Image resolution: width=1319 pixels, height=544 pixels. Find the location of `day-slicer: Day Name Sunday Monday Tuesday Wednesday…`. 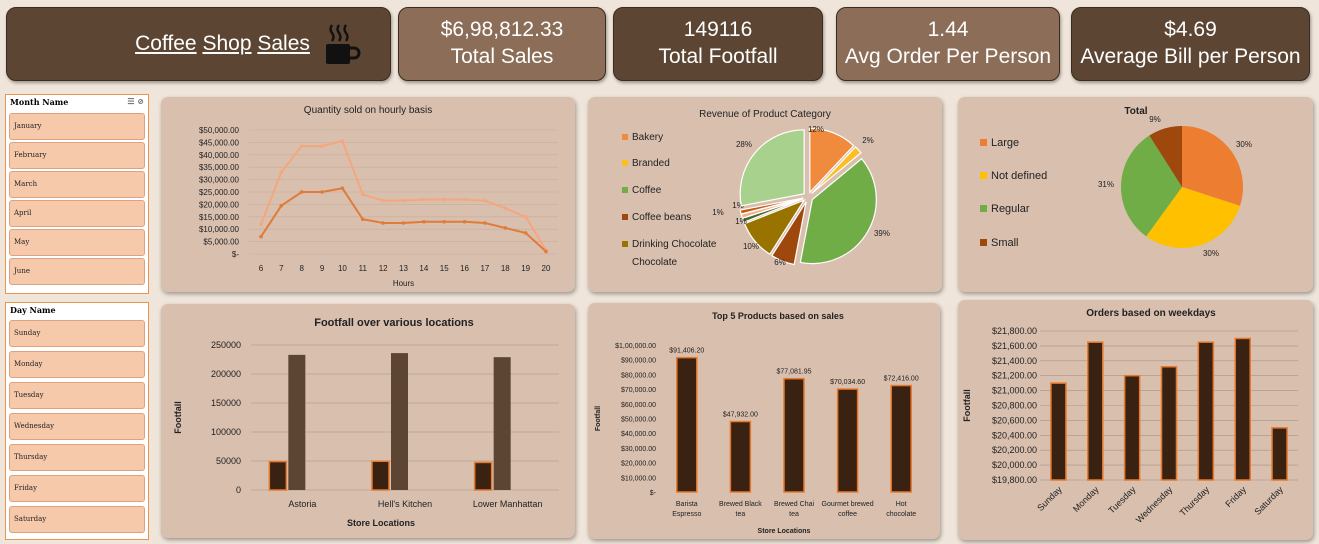

day-slicer: Day Name Sunday Monday Tuesday Wednesday… is located at coordinates (77, 421).